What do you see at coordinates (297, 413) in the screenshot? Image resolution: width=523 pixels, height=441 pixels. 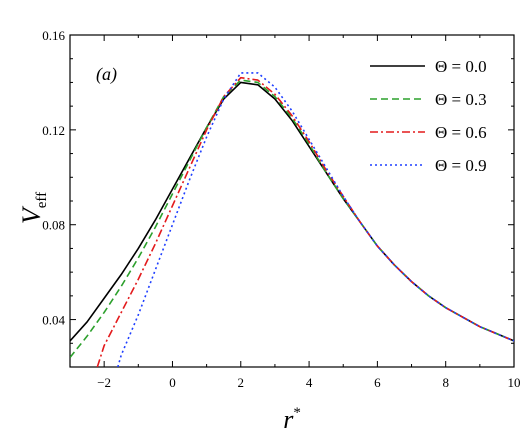 I see `x-axis-title-sup: *` at bounding box center [297, 413].